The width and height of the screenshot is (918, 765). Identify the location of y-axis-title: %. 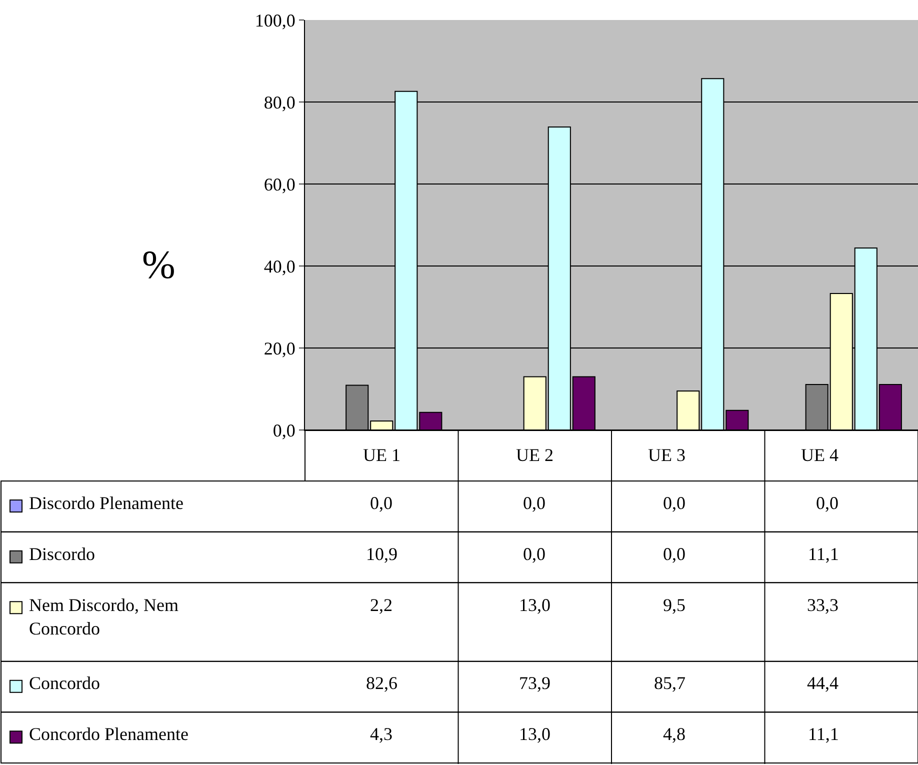
(159, 264).